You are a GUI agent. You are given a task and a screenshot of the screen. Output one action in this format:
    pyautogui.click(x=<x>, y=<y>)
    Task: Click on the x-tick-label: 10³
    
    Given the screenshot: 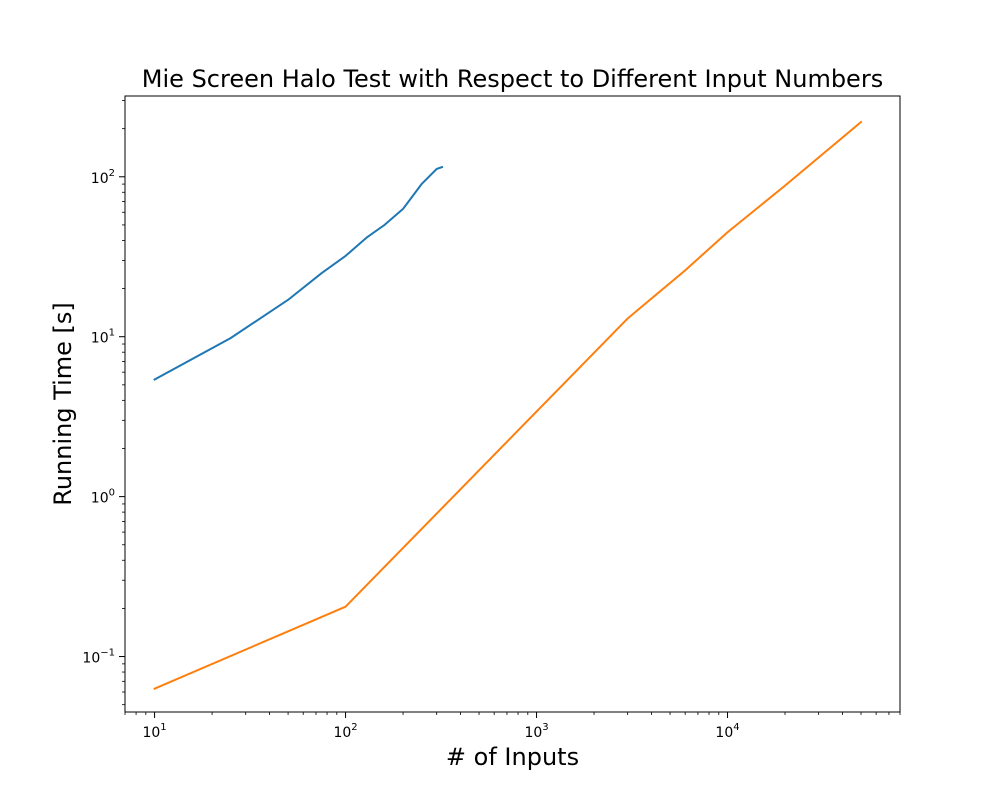 What is the action you would take?
    pyautogui.click(x=536, y=731)
    